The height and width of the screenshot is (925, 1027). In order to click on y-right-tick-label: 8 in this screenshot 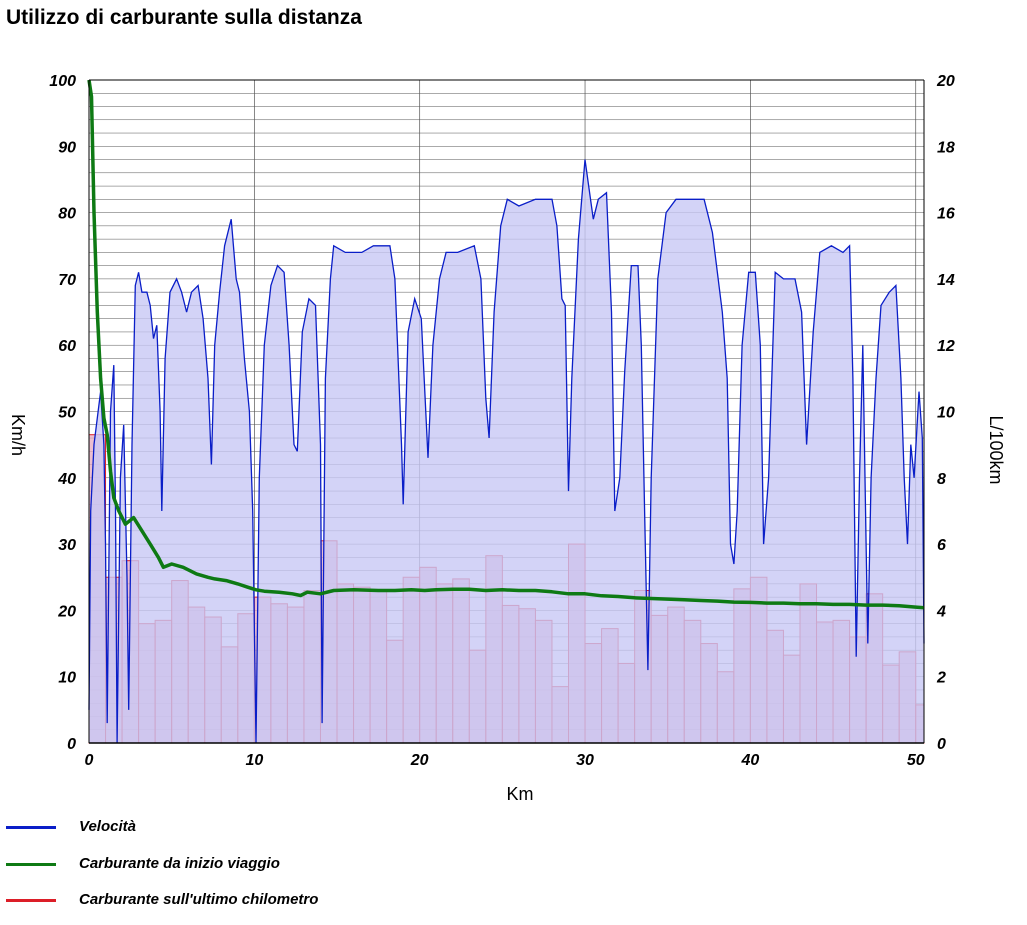, I will do `click(941, 479)`.